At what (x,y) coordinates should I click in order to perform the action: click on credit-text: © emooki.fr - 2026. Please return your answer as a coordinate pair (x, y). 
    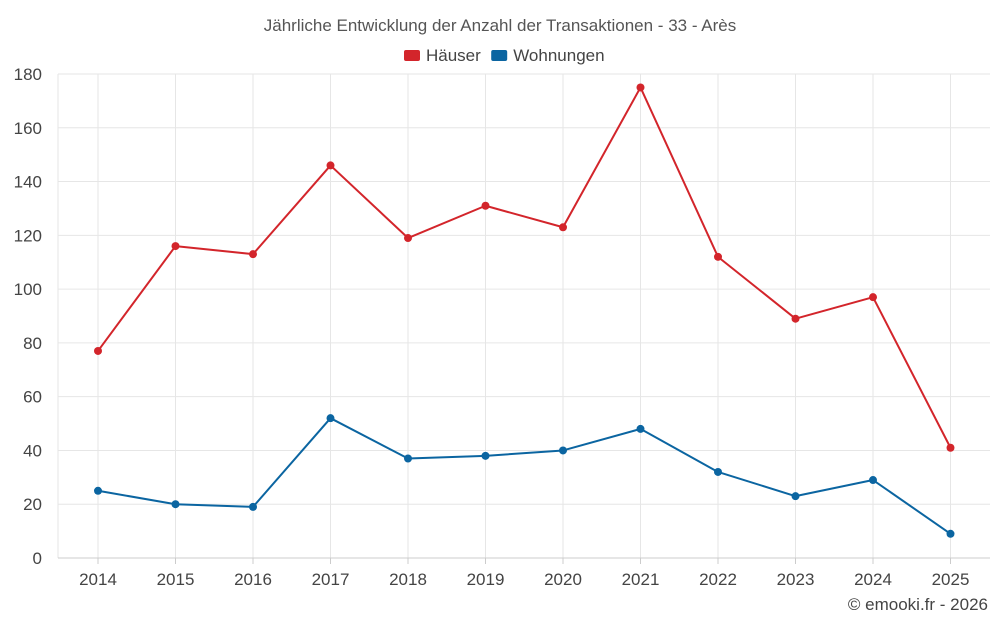
    Looking at the image, I should click on (918, 604).